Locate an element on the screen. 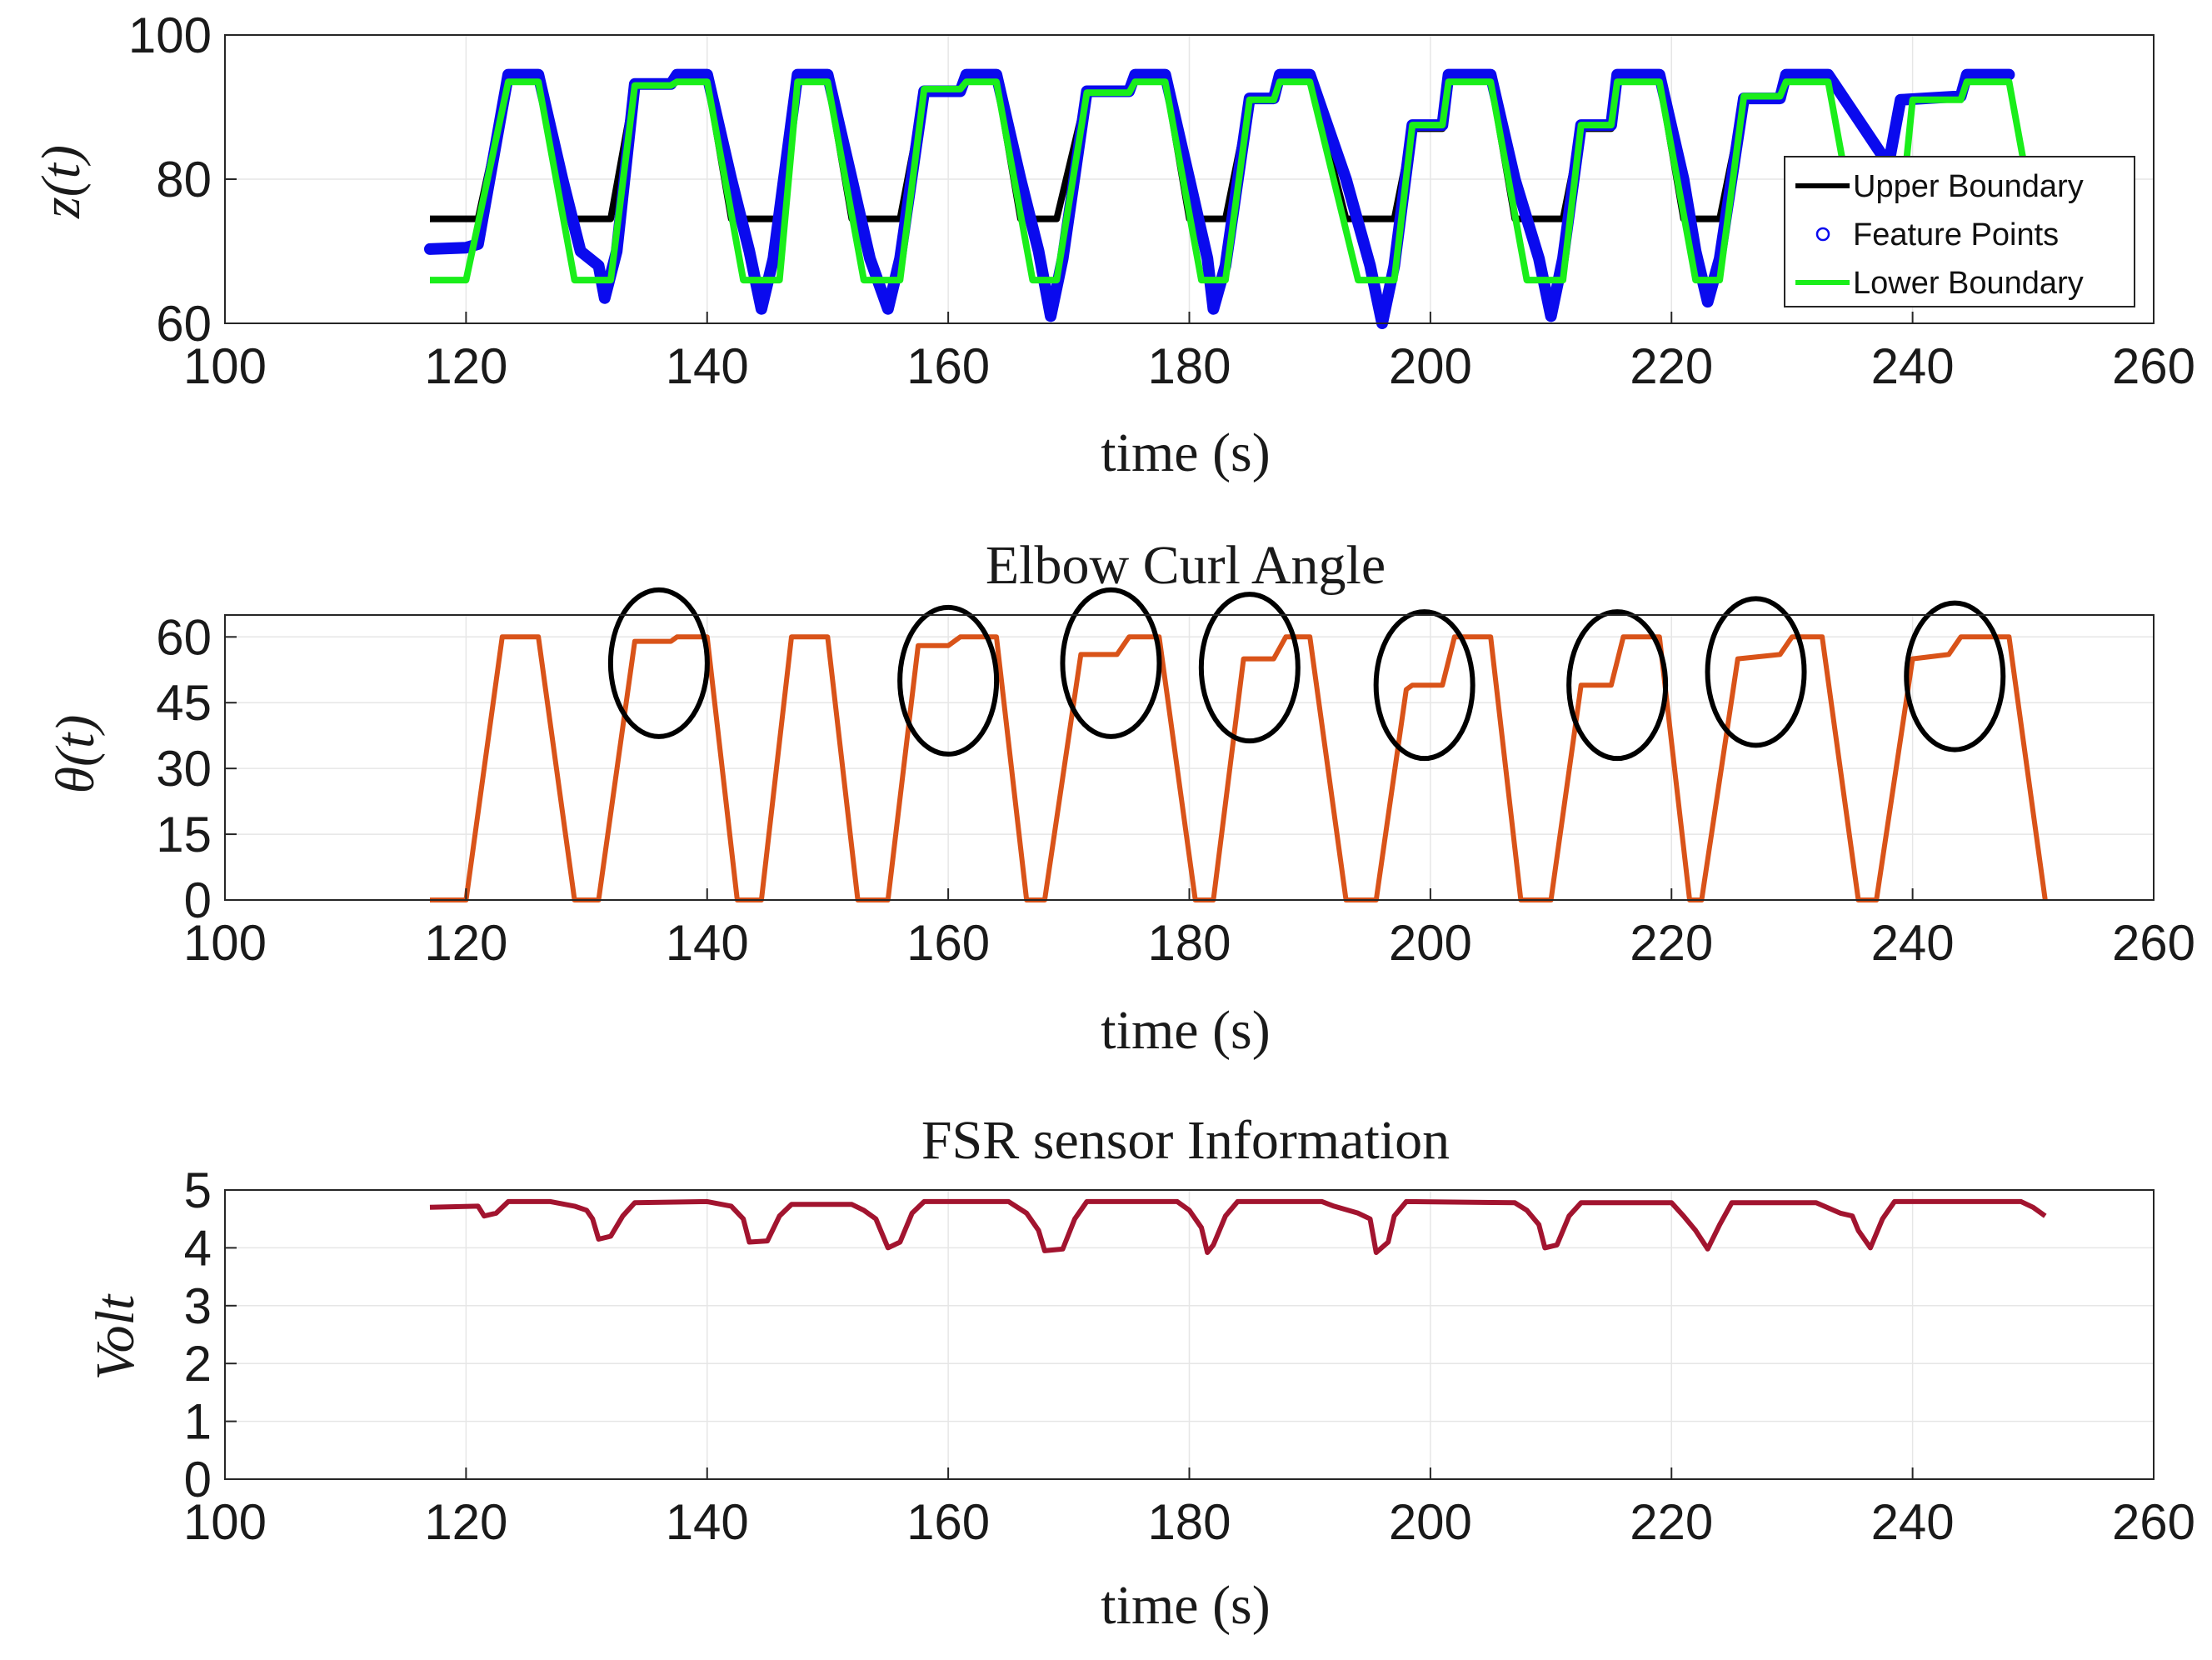  theta-series is located at coordinates (1239, 768).